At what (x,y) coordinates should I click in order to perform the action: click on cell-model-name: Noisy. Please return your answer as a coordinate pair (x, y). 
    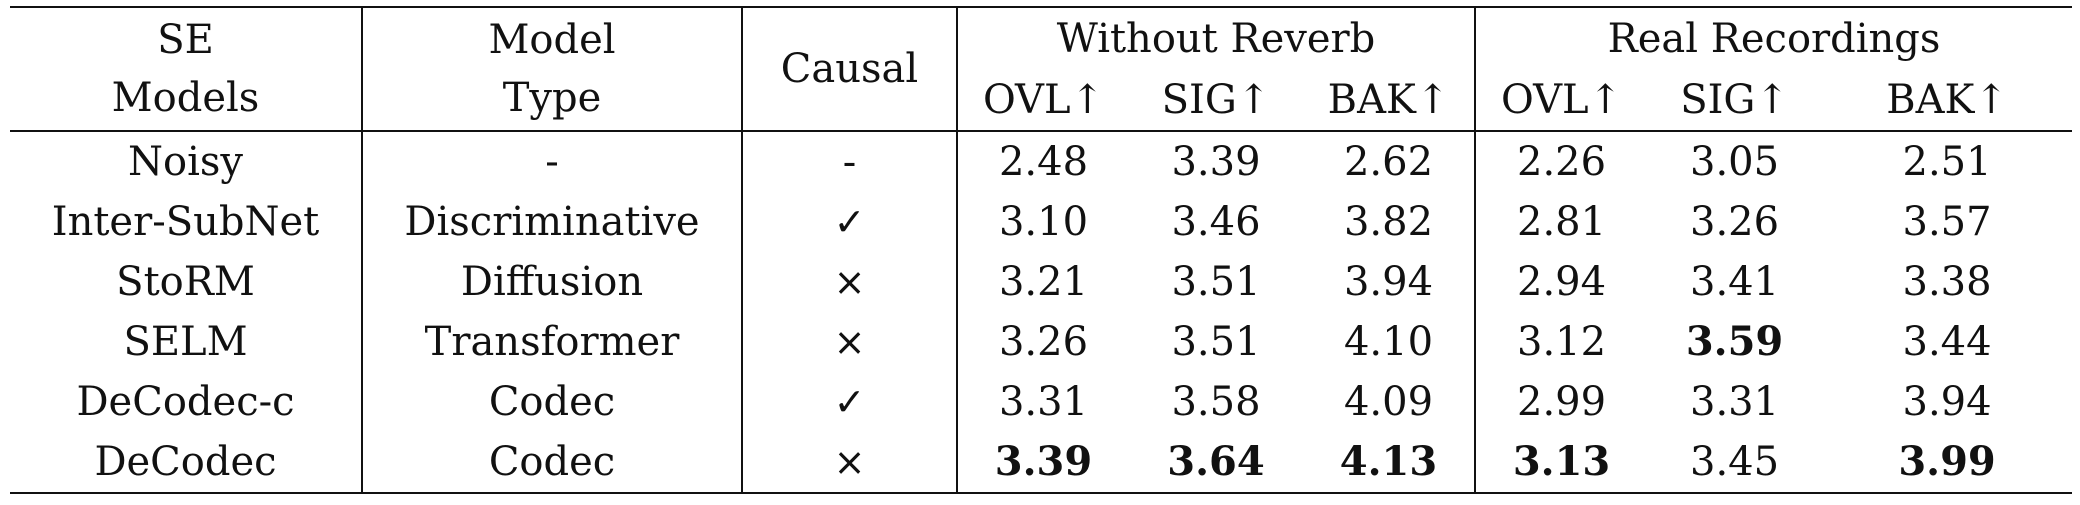
    Looking at the image, I should click on (186, 161).